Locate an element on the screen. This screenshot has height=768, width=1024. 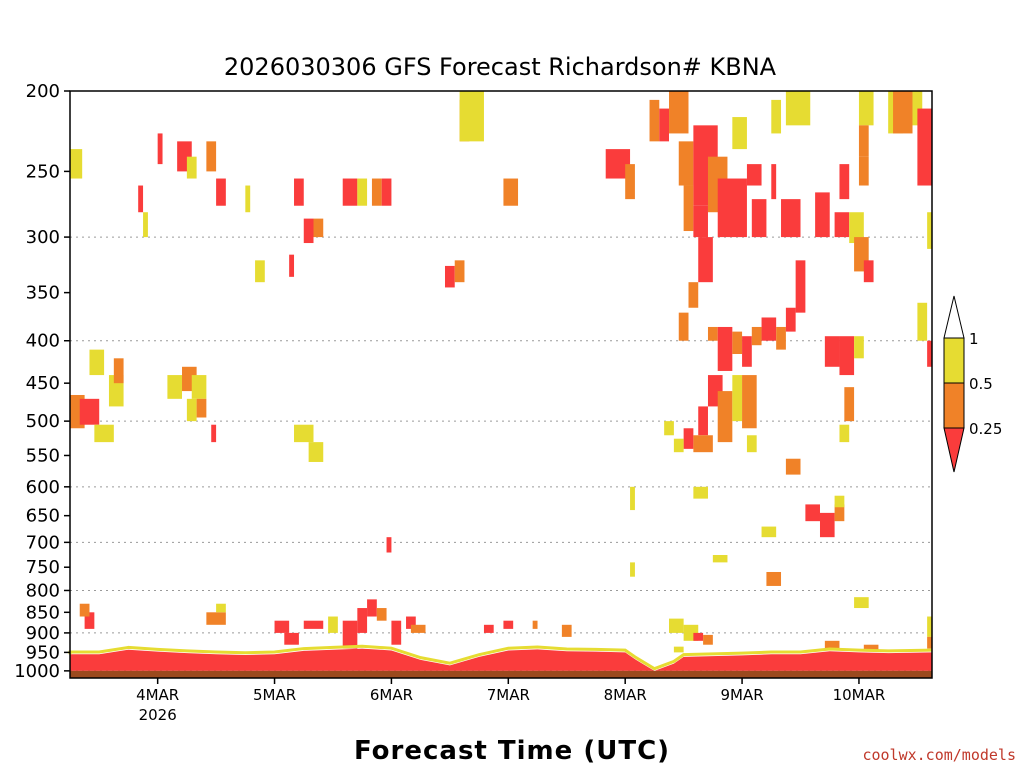
y-tick-label-900: 900 is located at coordinates (43, 633).